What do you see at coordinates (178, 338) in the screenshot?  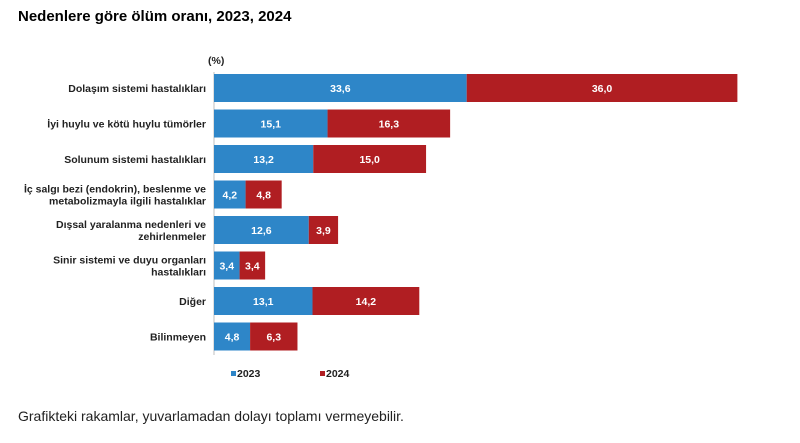 I see `category-label: Bilinmeyen` at bounding box center [178, 338].